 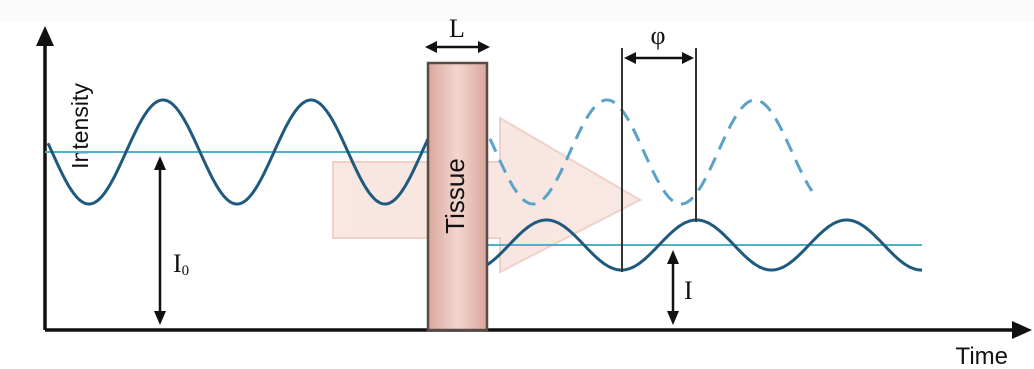 I want to click on thickness-label: L, so click(x=457, y=28).